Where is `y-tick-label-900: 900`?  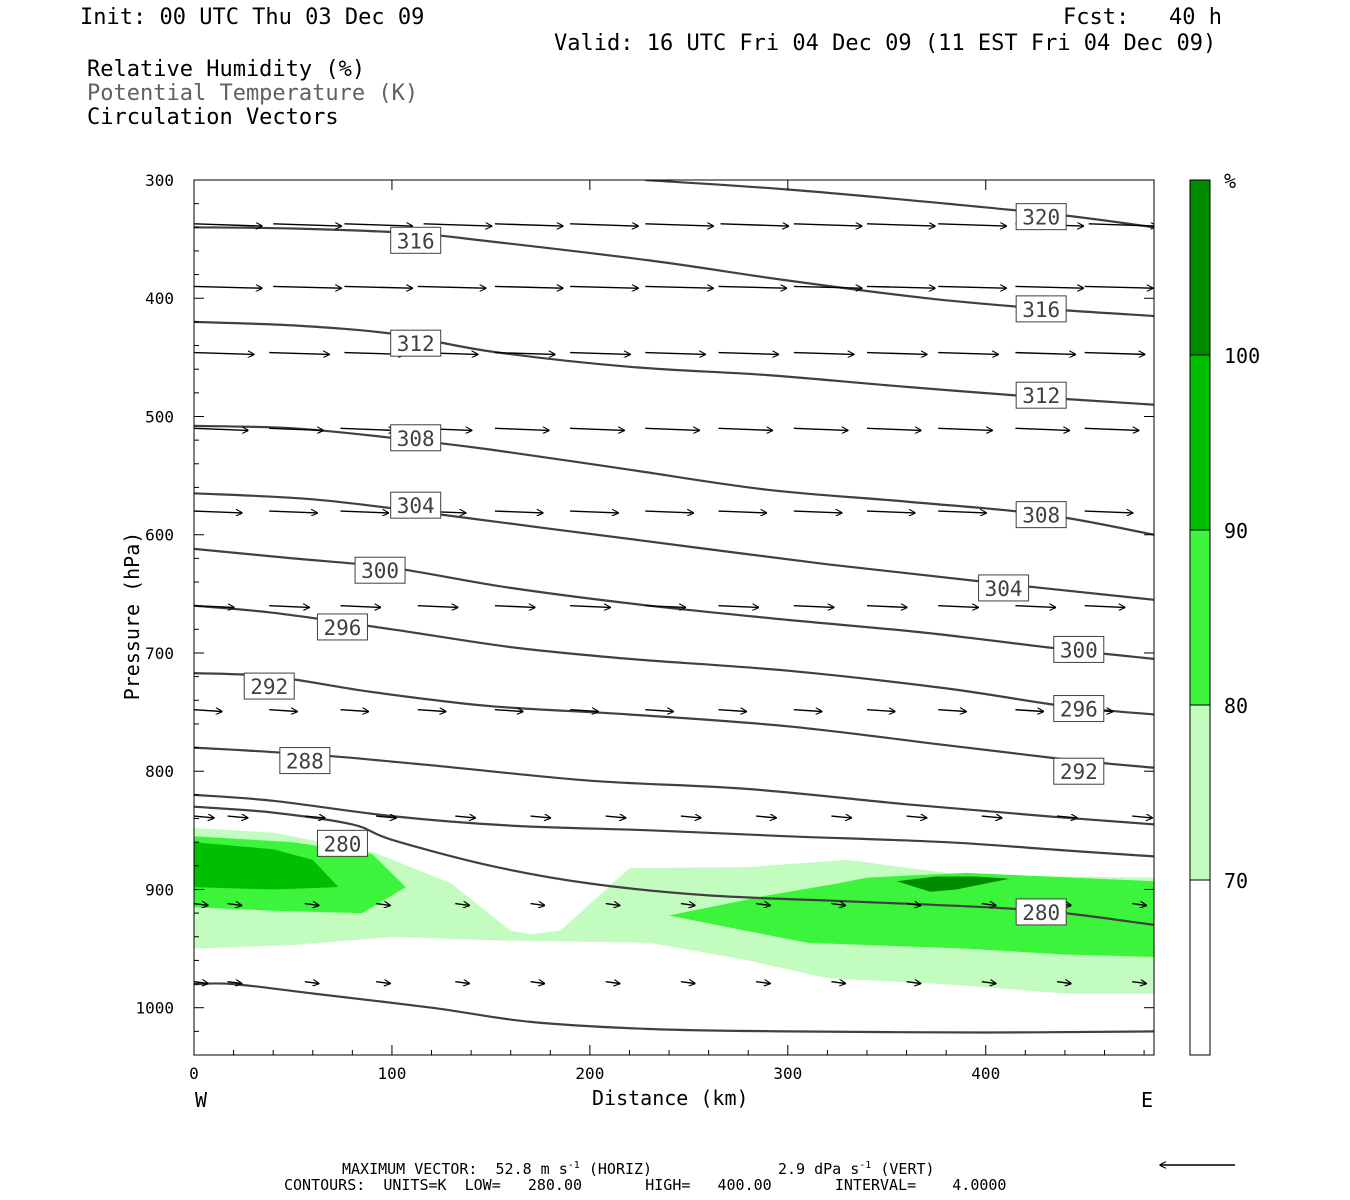
y-tick-label-900: 900 is located at coordinates (159, 889).